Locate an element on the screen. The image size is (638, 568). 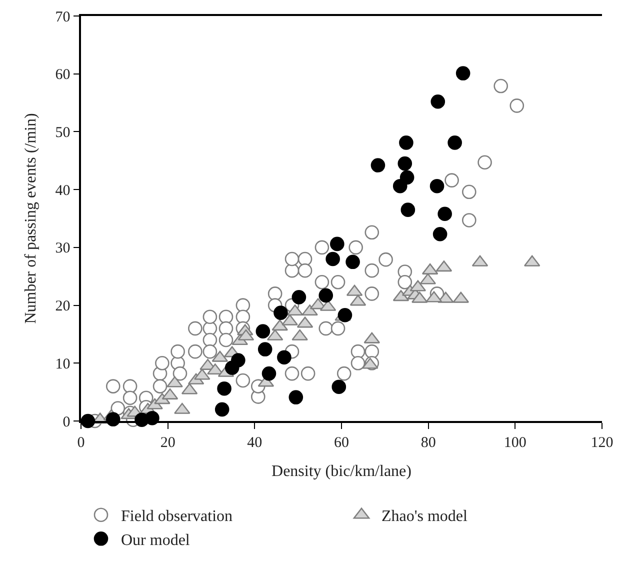
y-axis-title: Number of passing events (/min) is located at coordinates (31, 218).